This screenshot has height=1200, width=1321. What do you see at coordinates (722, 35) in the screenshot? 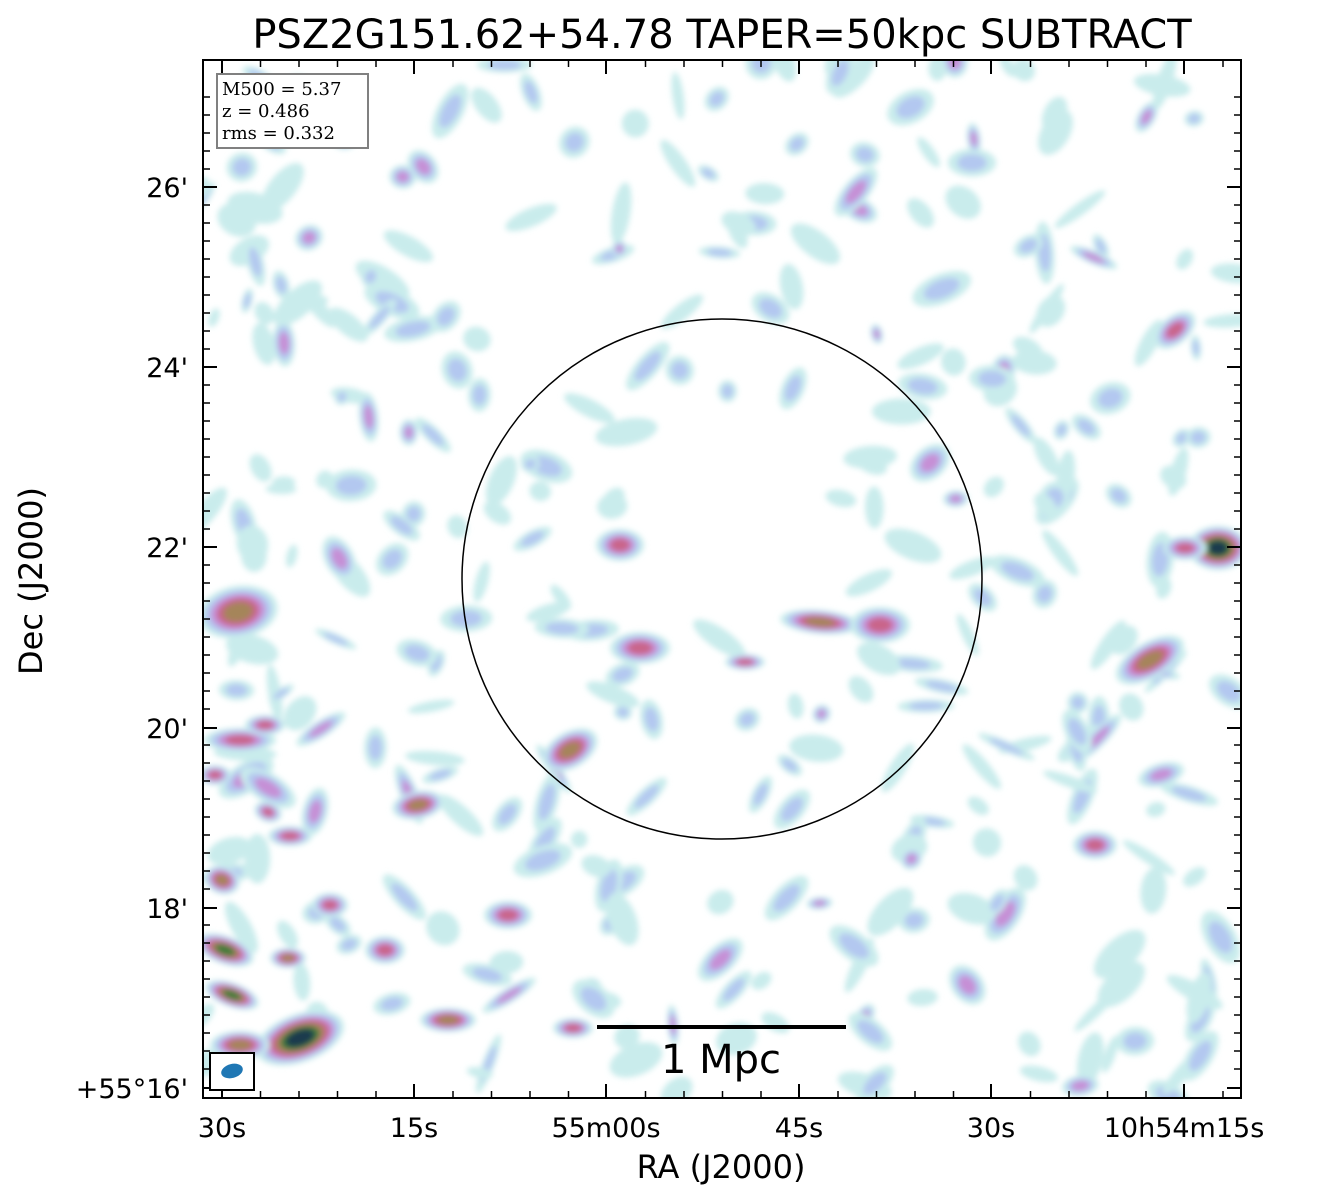
I see `chart-title: PSZ2G151.62+54.78 TAPER=50kpc SUBTRACT` at bounding box center [722, 35].